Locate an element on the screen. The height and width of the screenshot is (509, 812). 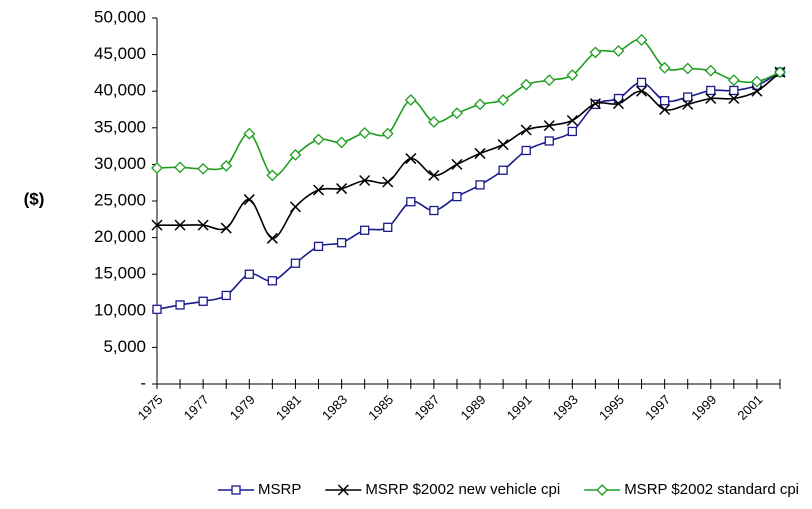
y-tick-label: 5,000 is located at coordinates (124, 346).